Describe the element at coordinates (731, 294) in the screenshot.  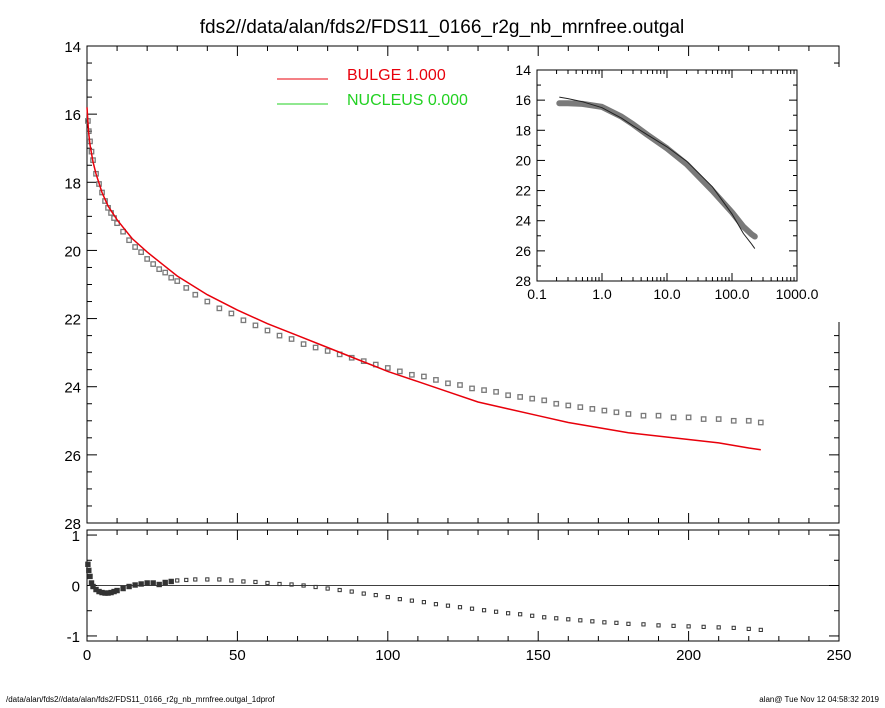
I see `inset-x-tick-label: 100.0` at that location.